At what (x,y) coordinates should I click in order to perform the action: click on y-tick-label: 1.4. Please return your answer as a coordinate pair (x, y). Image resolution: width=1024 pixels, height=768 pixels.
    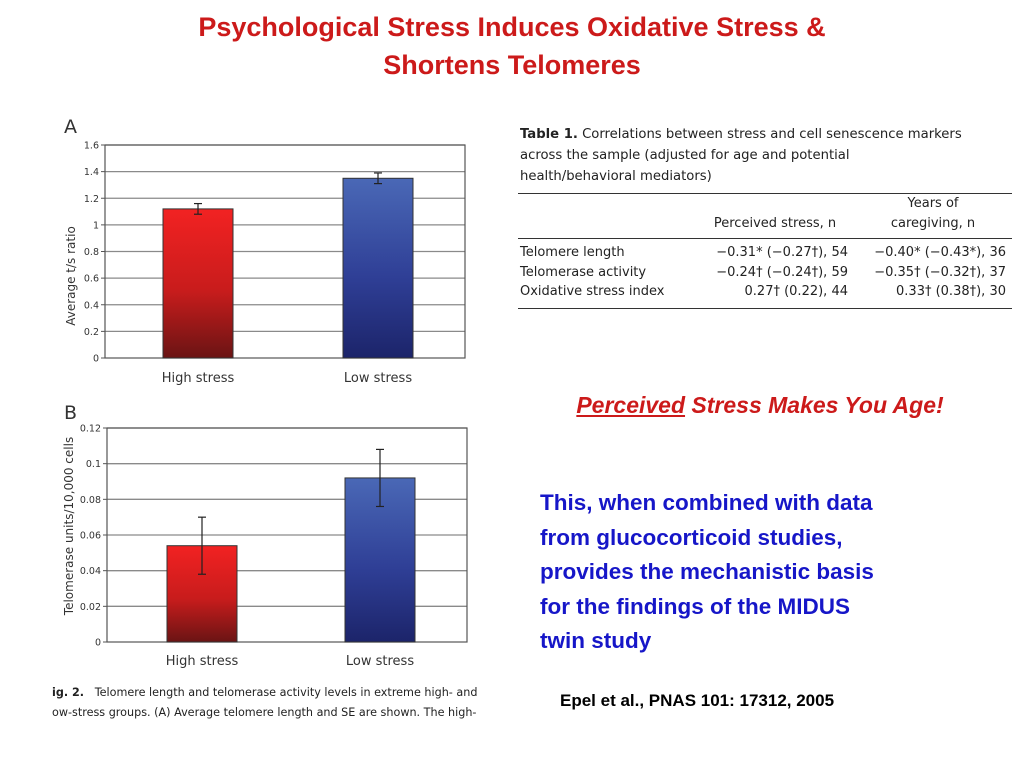
    Looking at the image, I should click on (91, 172).